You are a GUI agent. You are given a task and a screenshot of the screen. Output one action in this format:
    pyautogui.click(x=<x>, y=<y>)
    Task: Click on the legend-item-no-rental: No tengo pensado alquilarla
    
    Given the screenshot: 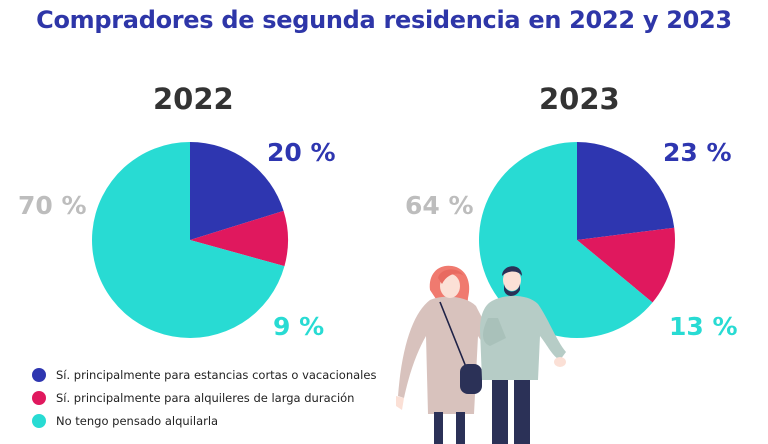 What is the action you would take?
    pyautogui.click(x=204, y=421)
    